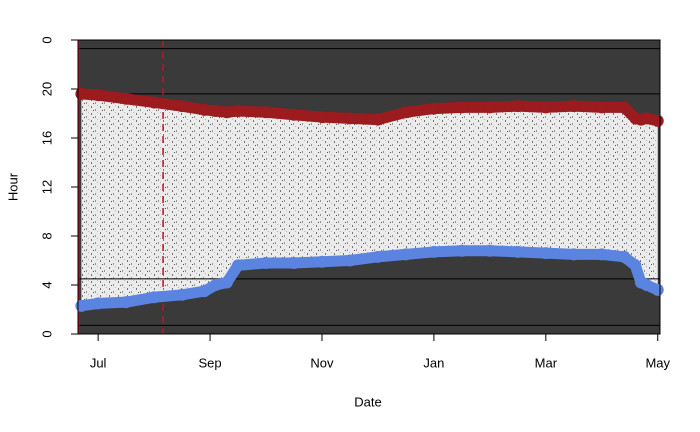  What do you see at coordinates (209, 362) in the screenshot?
I see `x-tick-label: Sep` at bounding box center [209, 362].